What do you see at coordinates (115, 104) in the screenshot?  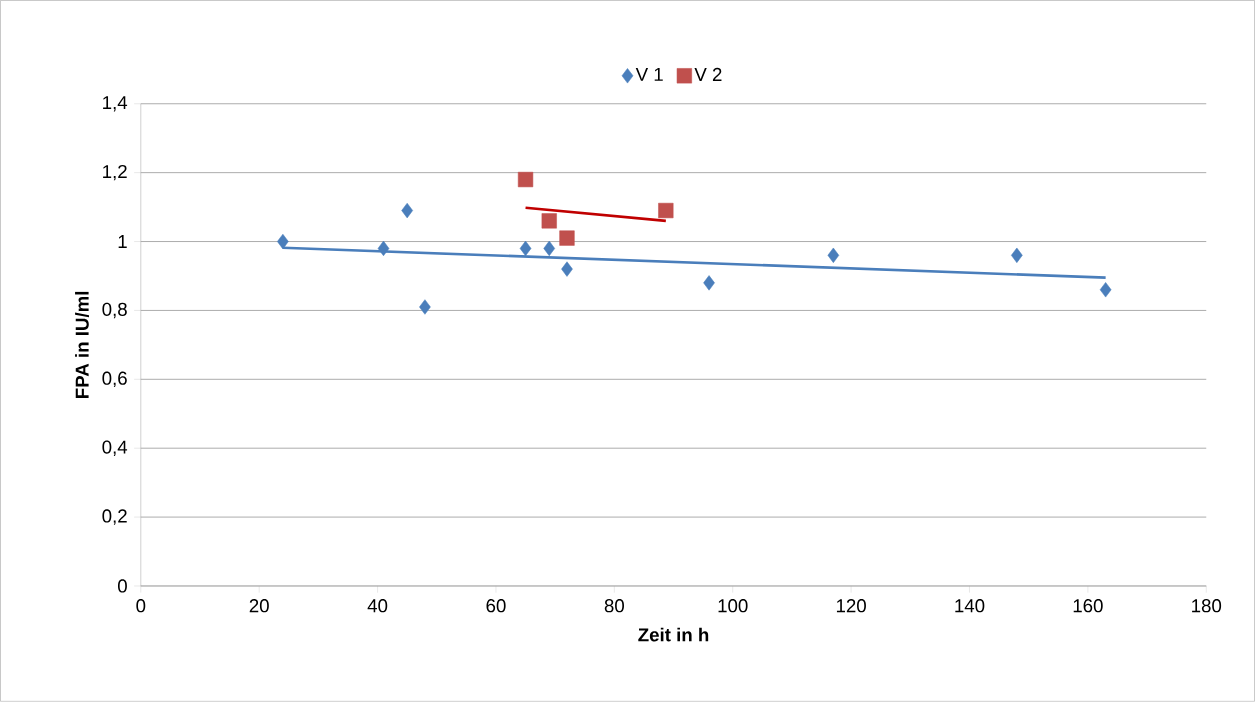 I see `y-tick-label: 1,4` at bounding box center [115, 104].